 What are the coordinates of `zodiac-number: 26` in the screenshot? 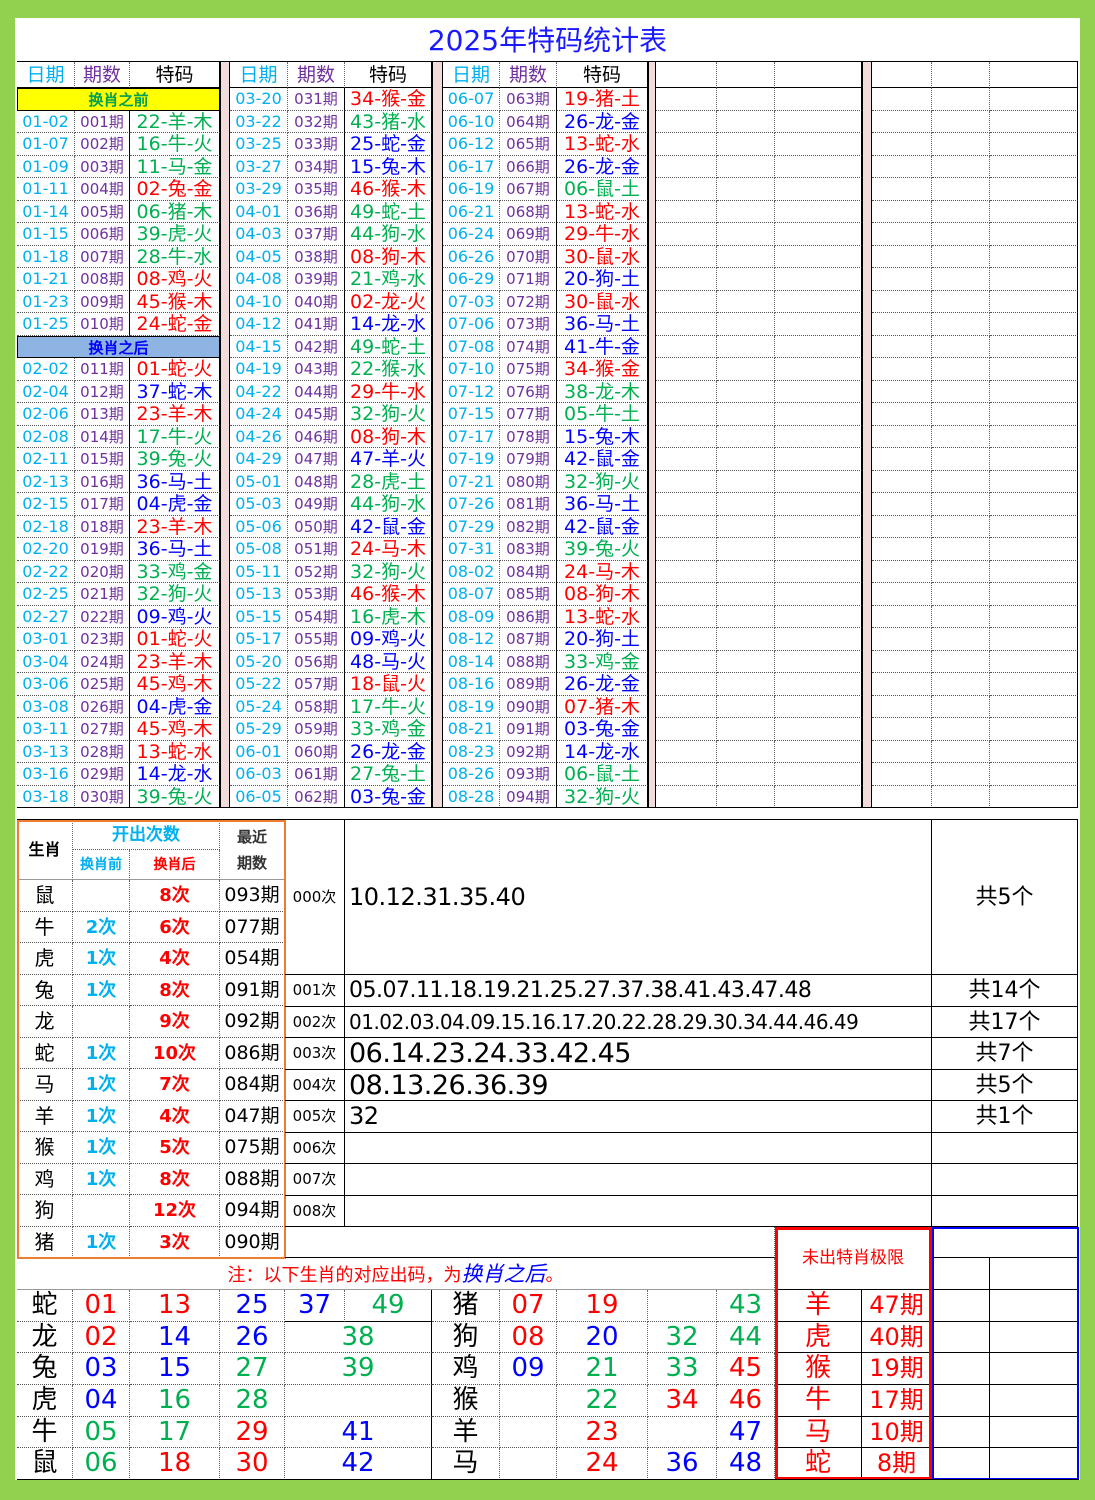 It's located at (252, 1337).